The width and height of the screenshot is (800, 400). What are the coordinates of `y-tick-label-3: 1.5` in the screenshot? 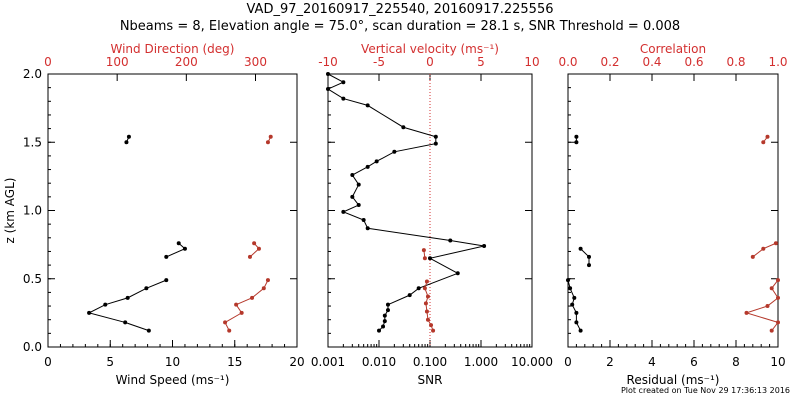 It's located at (32, 142).